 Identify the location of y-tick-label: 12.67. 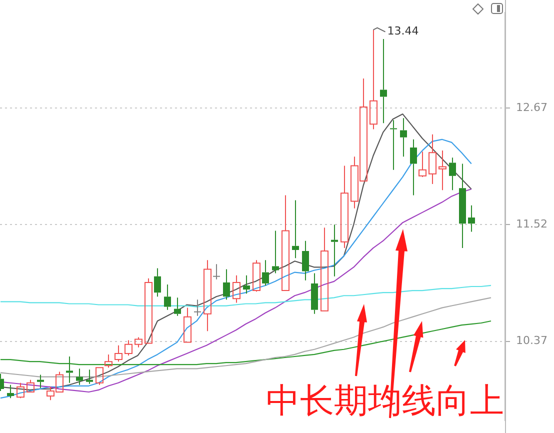
(532, 107).